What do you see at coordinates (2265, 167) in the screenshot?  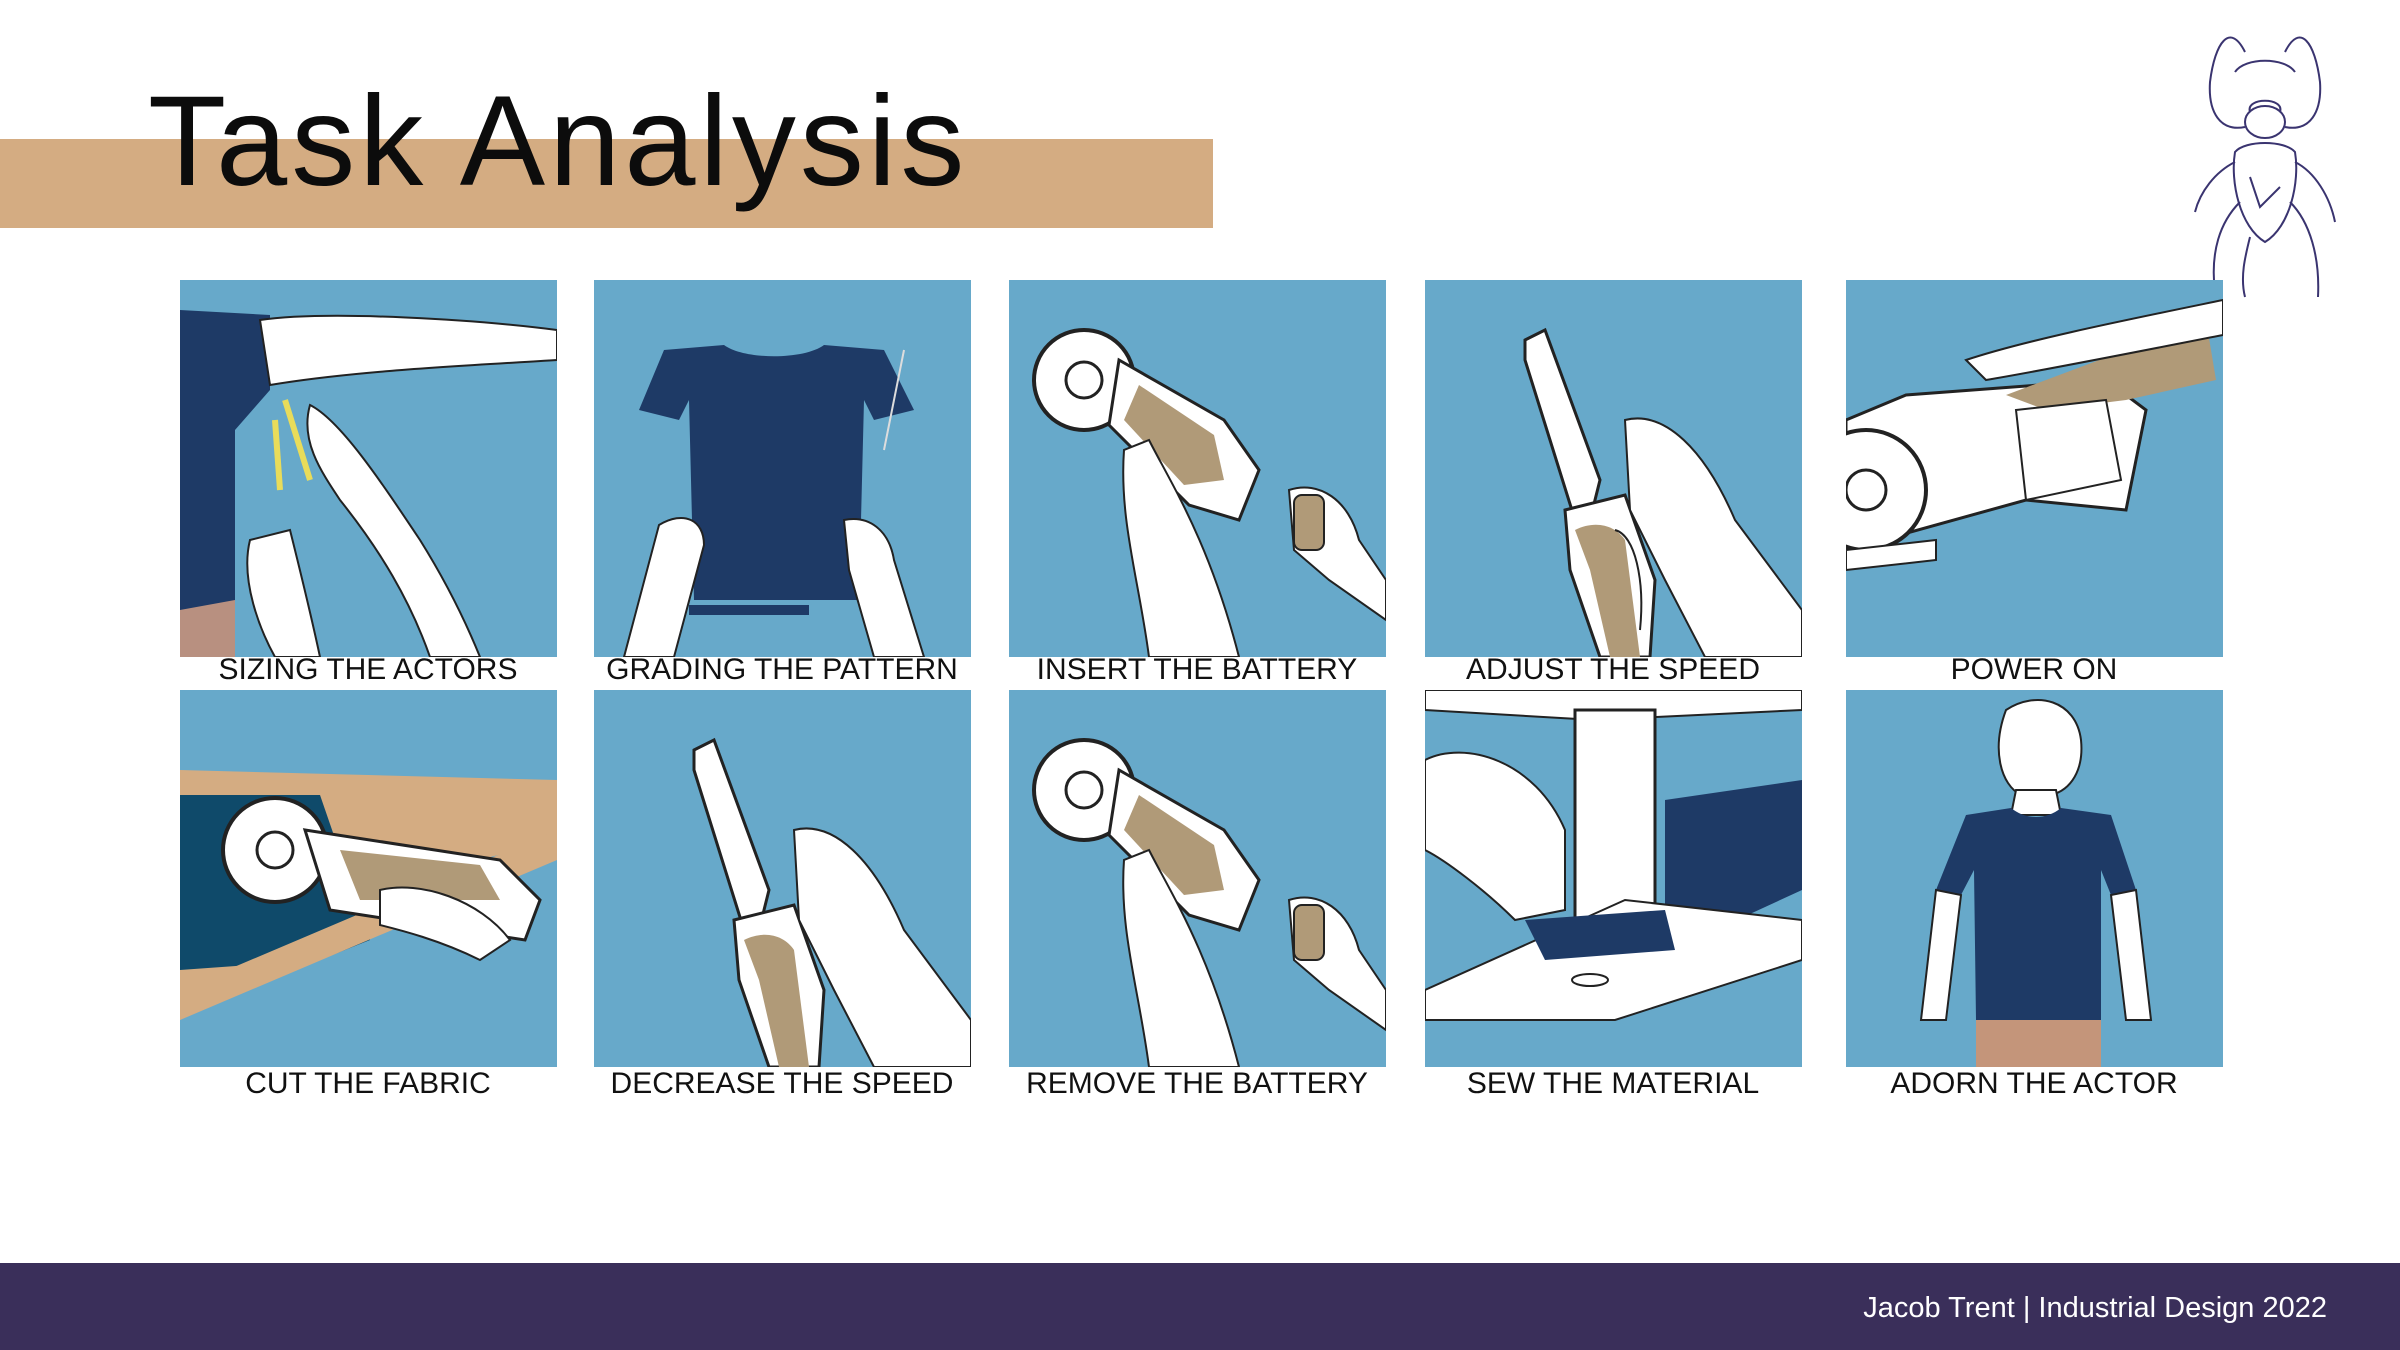 I see `beetle-logo-icon` at bounding box center [2265, 167].